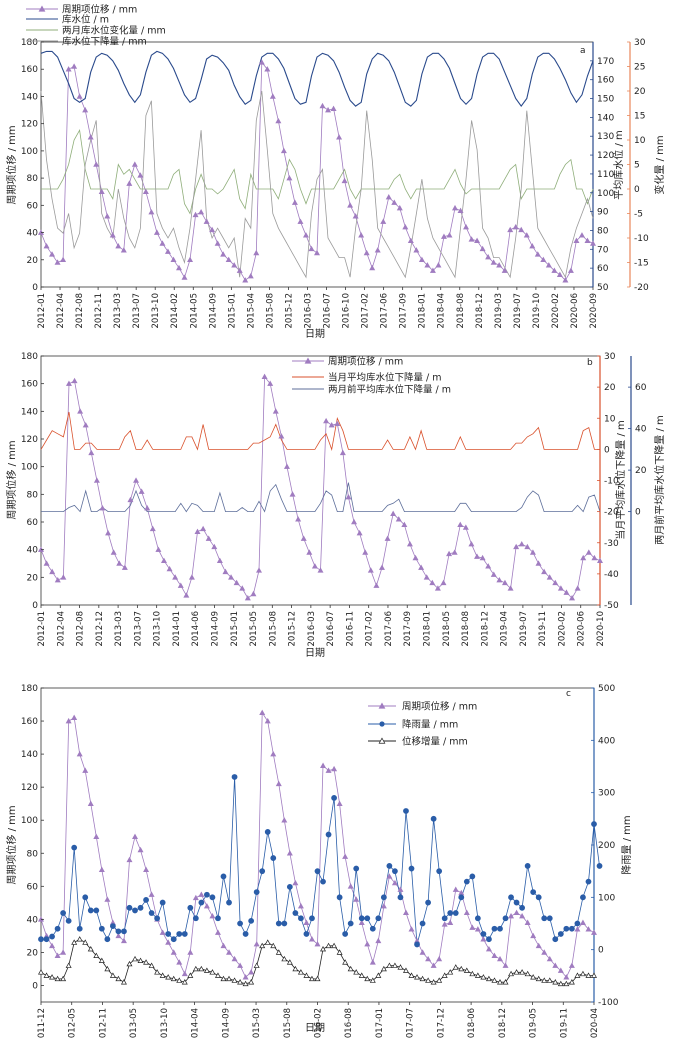 The image size is (675, 1039). I want to click on panel-b-x-label: 2013-07, so click(138, 629).